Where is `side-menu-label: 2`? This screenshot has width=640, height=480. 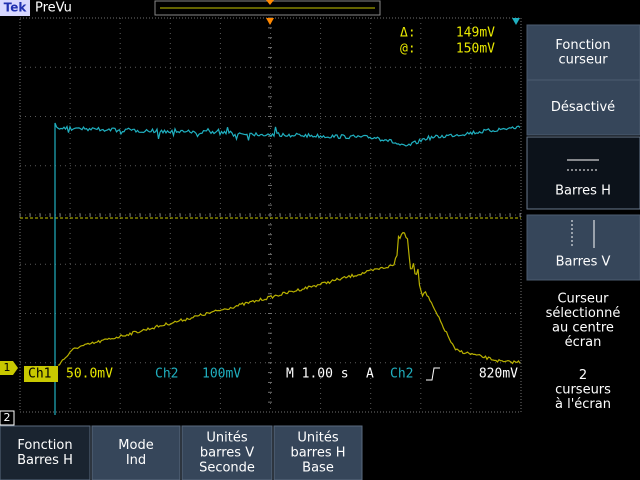 side-menu-label: 2 is located at coordinates (583, 375).